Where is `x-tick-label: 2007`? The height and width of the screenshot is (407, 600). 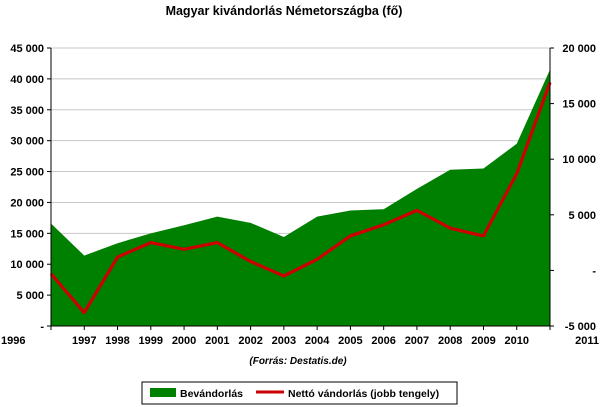
x-tick-label: 2007 is located at coordinates (417, 341).